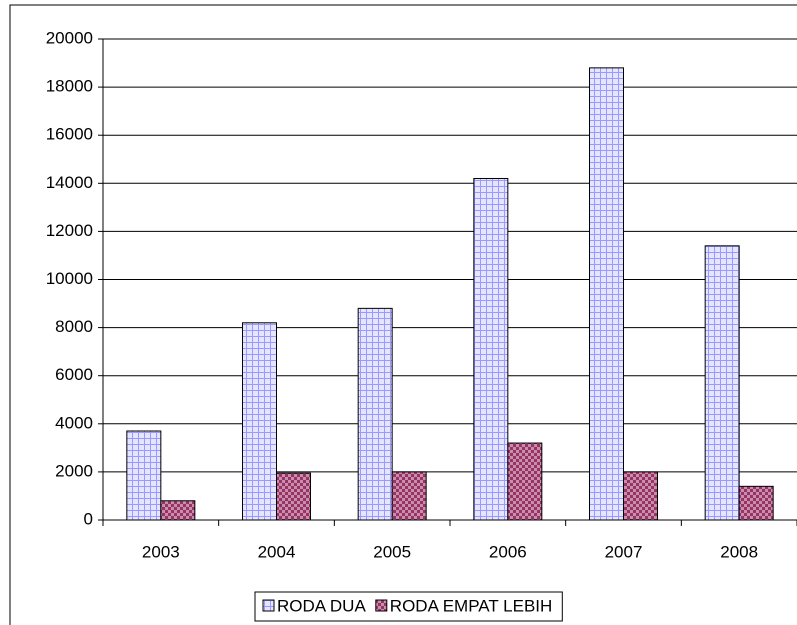 This screenshot has height=625, width=797. I want to click on x-tick-label: 2006, so click(508, 551).